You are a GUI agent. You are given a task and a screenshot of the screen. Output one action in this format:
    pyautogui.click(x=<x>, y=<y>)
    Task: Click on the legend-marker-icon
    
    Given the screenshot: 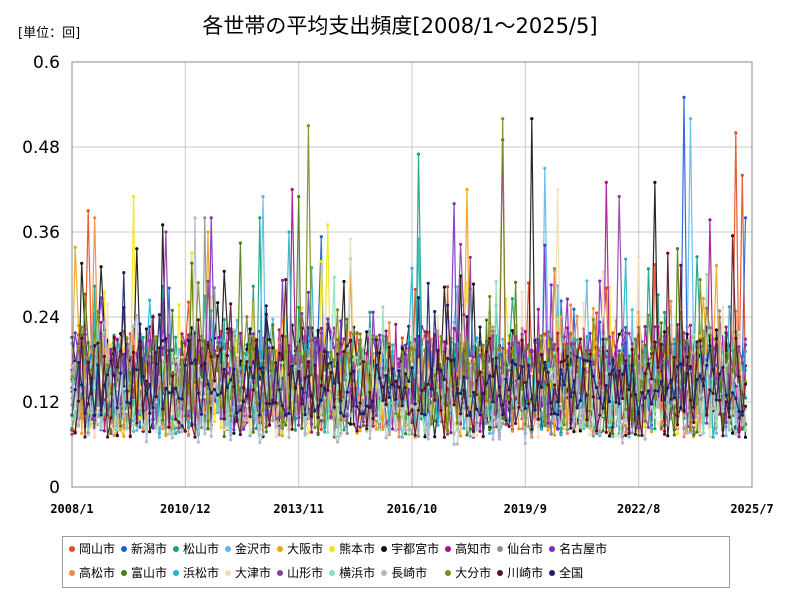 What is the action you would take?
    pyautogui.click(x=500, y=572)
    